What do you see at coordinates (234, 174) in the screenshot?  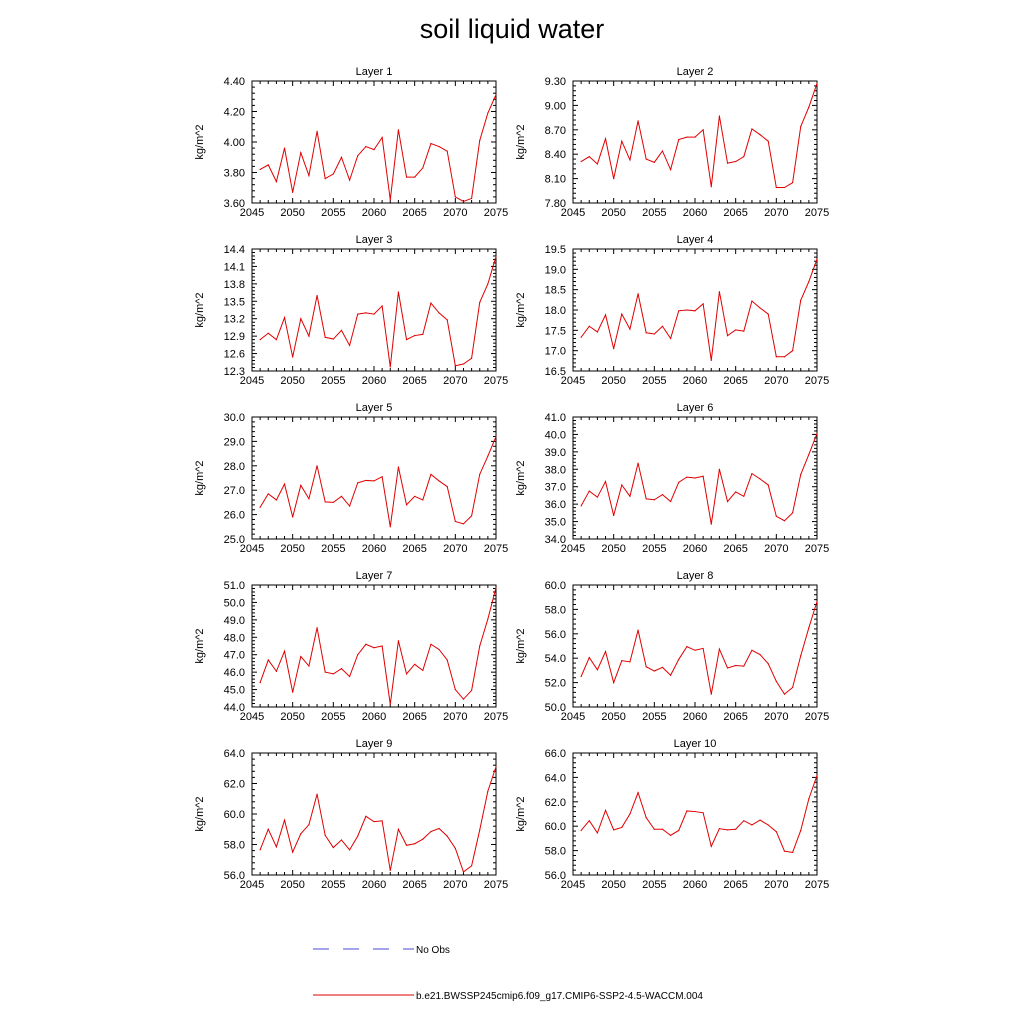 I see `y-tick-label: 3.80` at bounding box center [234, 174].